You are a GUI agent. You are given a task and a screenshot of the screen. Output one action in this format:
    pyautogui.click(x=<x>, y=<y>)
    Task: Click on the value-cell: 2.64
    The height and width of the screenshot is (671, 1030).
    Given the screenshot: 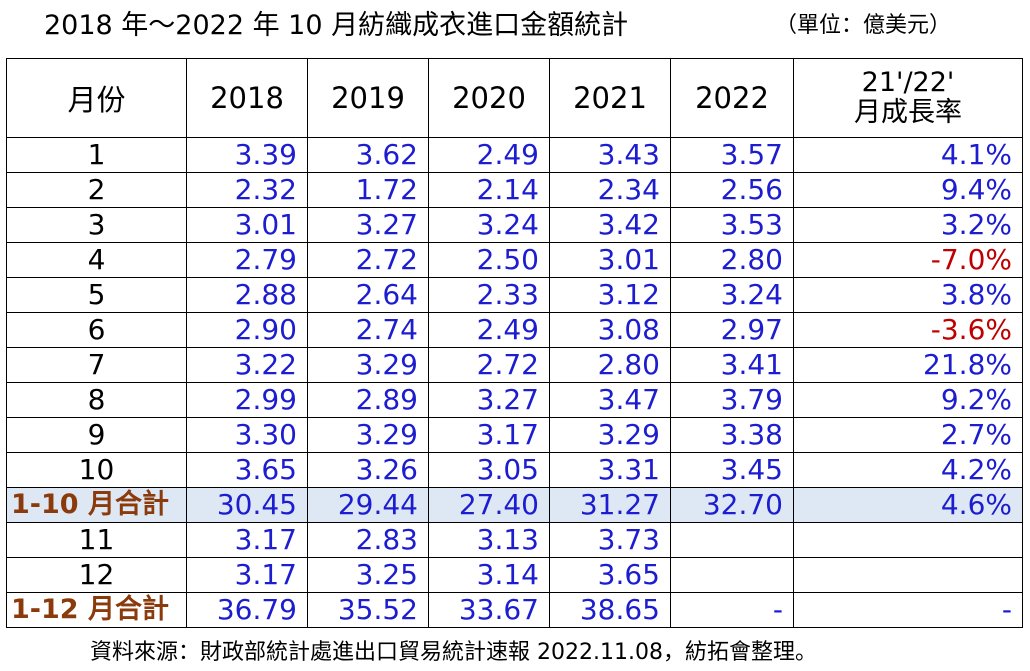 What is the action you would take?
    pyautogui.click(x=368, y=295)
    